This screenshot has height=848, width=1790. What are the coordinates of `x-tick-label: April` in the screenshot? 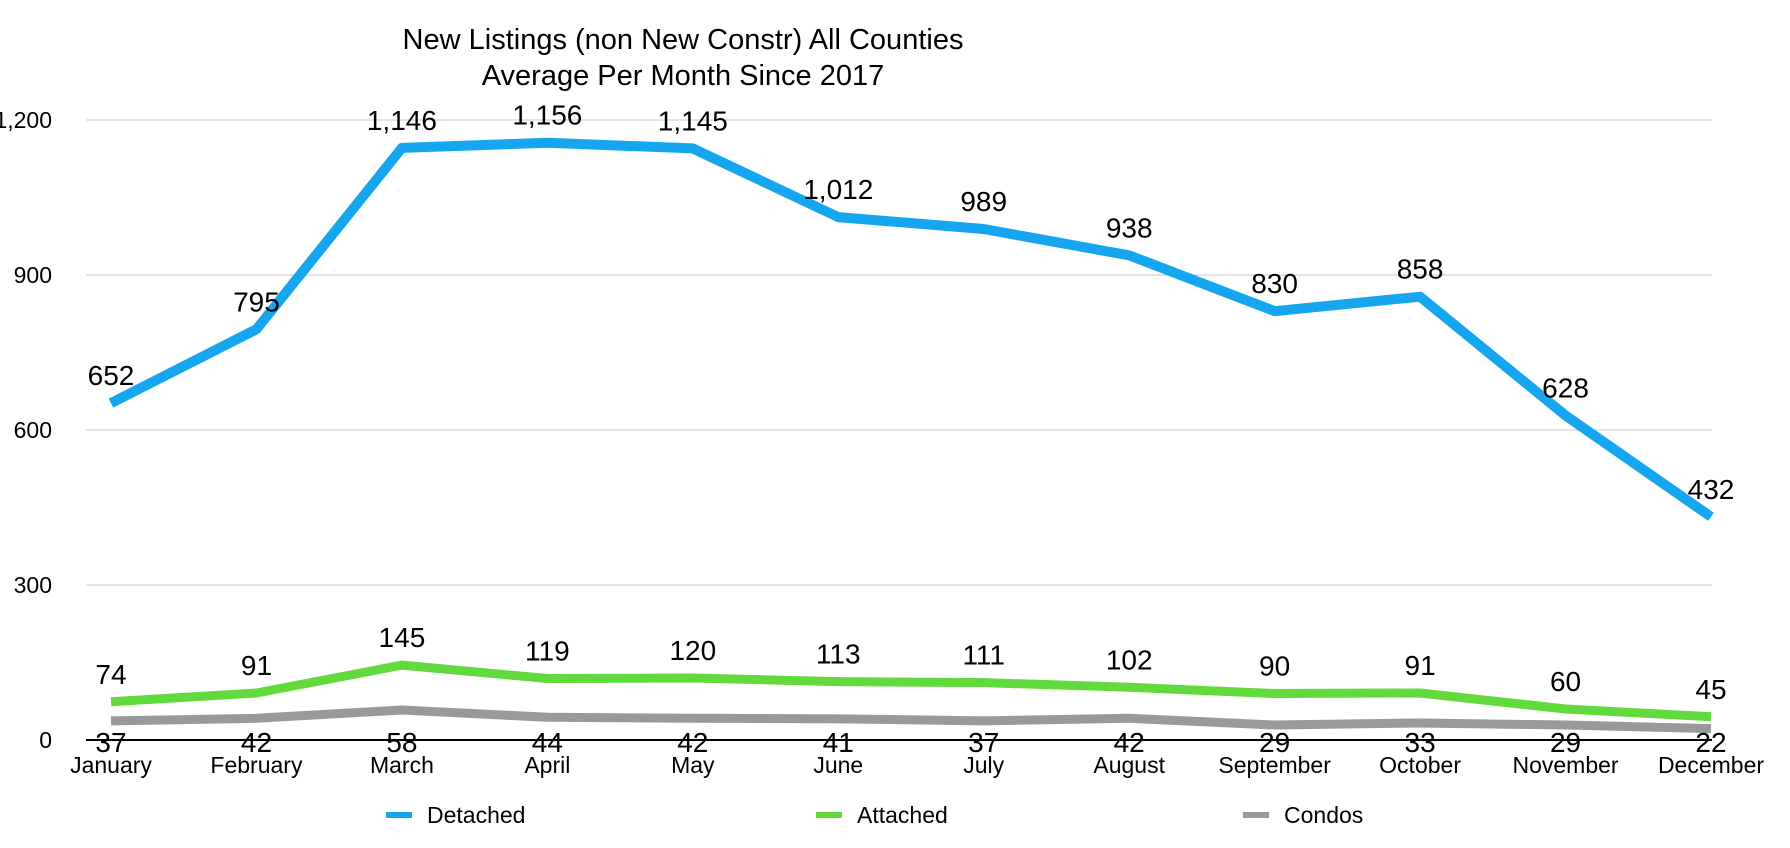 It's located at (547, 765).